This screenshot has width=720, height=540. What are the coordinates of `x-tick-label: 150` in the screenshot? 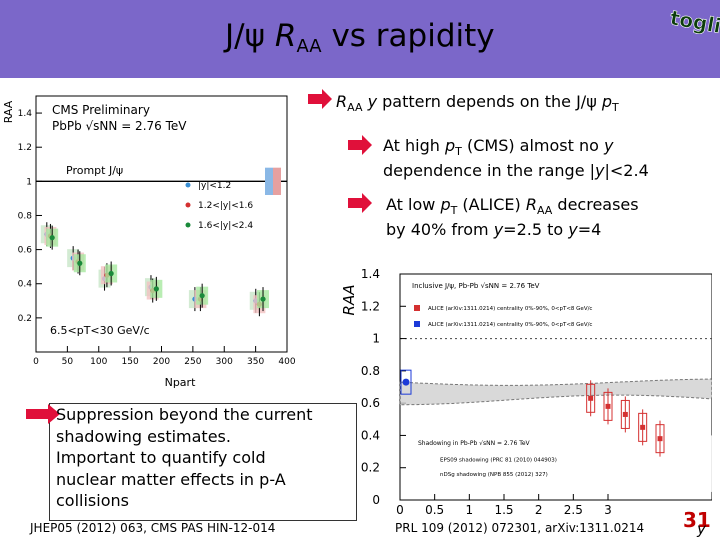 It's located at (130, 362).